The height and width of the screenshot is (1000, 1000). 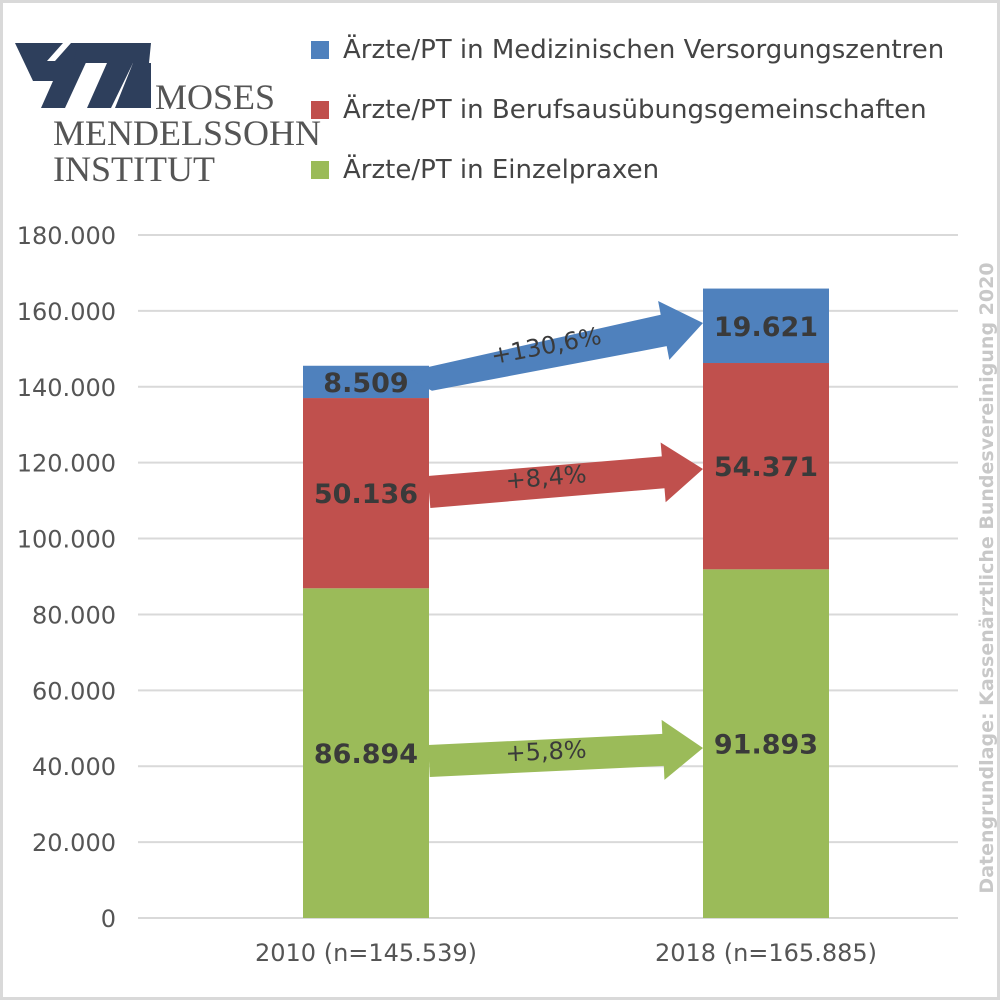 I want to click on change-label: +5,8%, so click(x=546, y=752).